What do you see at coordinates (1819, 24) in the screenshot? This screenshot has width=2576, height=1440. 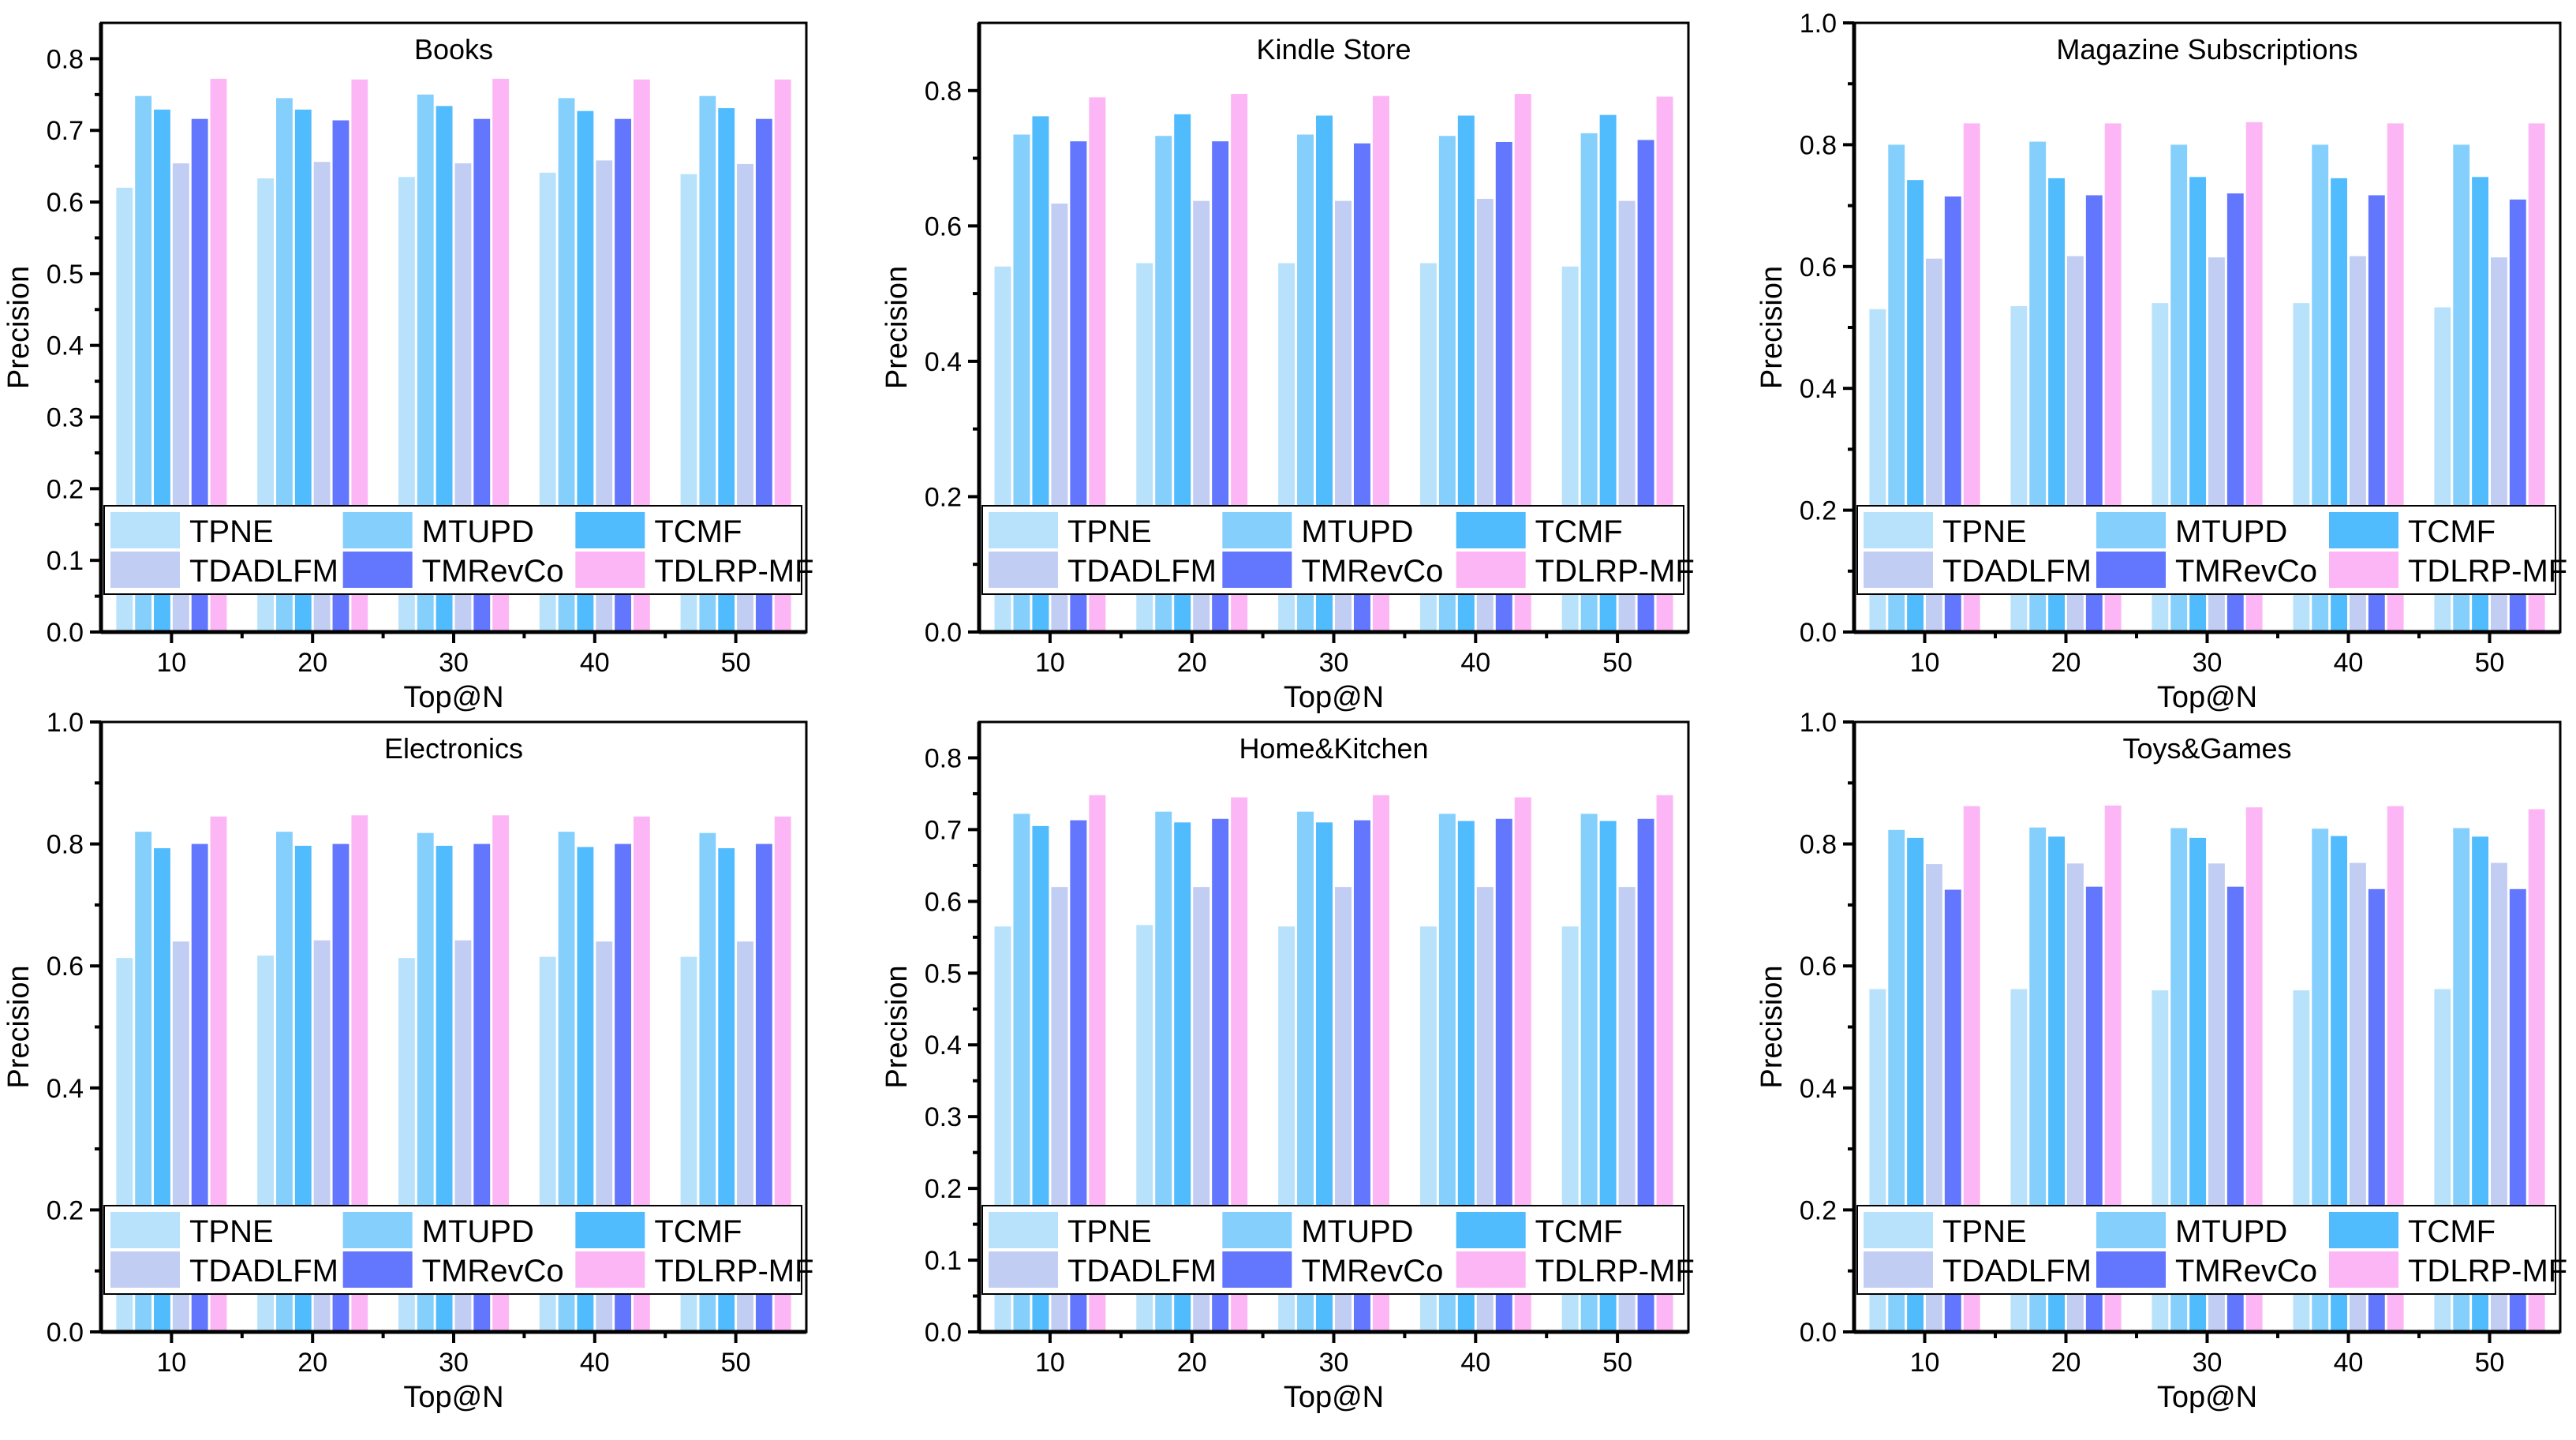 I see `y-tick-label: 1.0` at bounding box center [1819, 24].